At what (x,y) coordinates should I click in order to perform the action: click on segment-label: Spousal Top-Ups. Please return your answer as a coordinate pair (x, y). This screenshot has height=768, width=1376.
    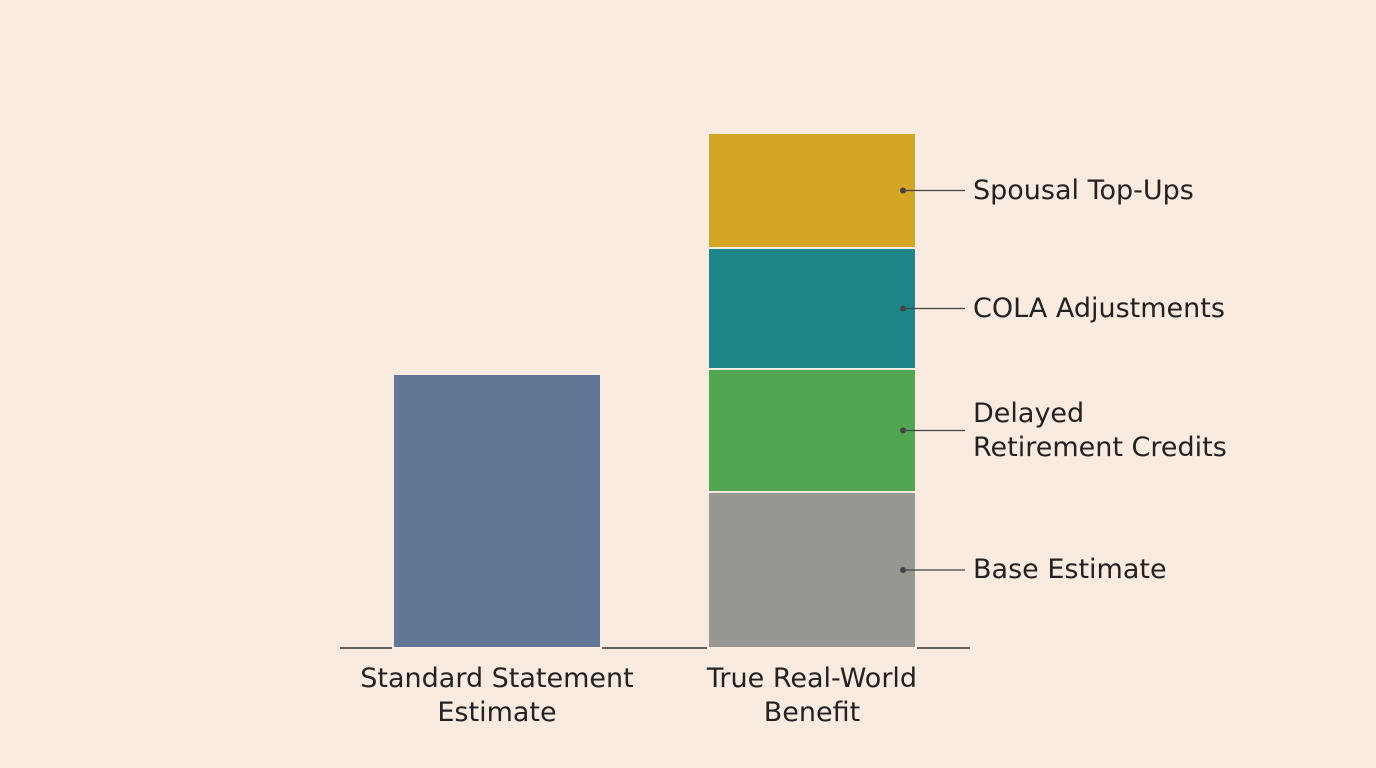
    Looking at the image, I should click on (1083, 190).